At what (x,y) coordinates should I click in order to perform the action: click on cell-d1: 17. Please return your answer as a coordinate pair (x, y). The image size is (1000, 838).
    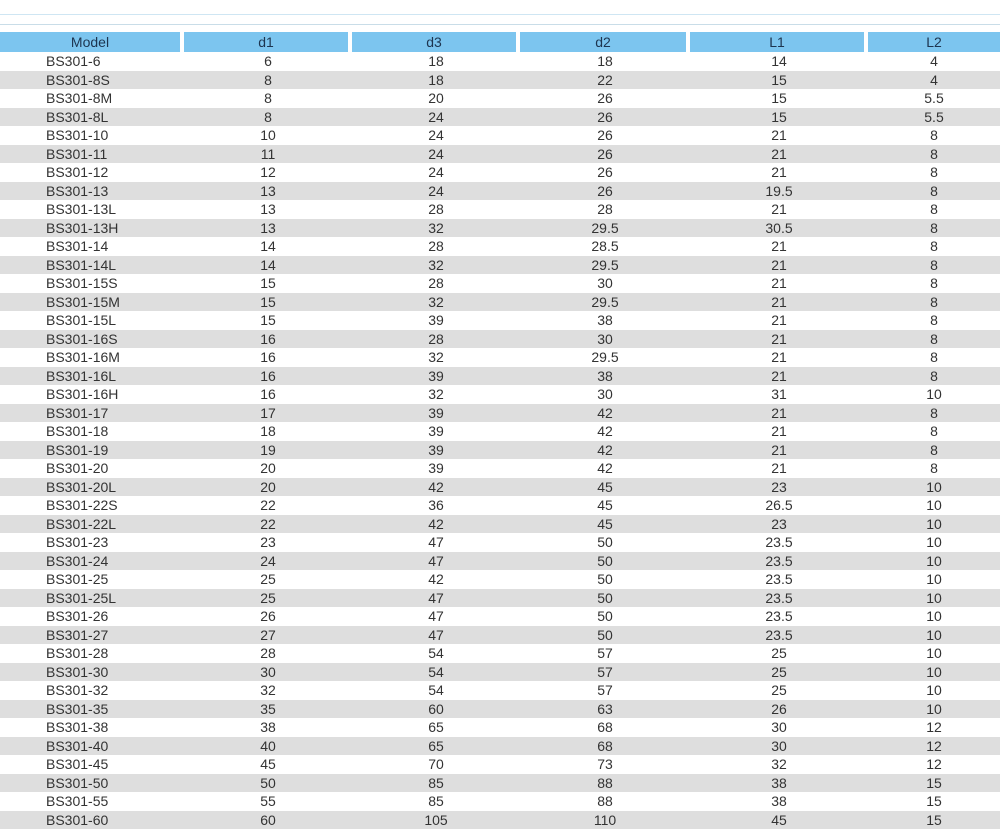
    Looking at the image, I should click on (268, 412).